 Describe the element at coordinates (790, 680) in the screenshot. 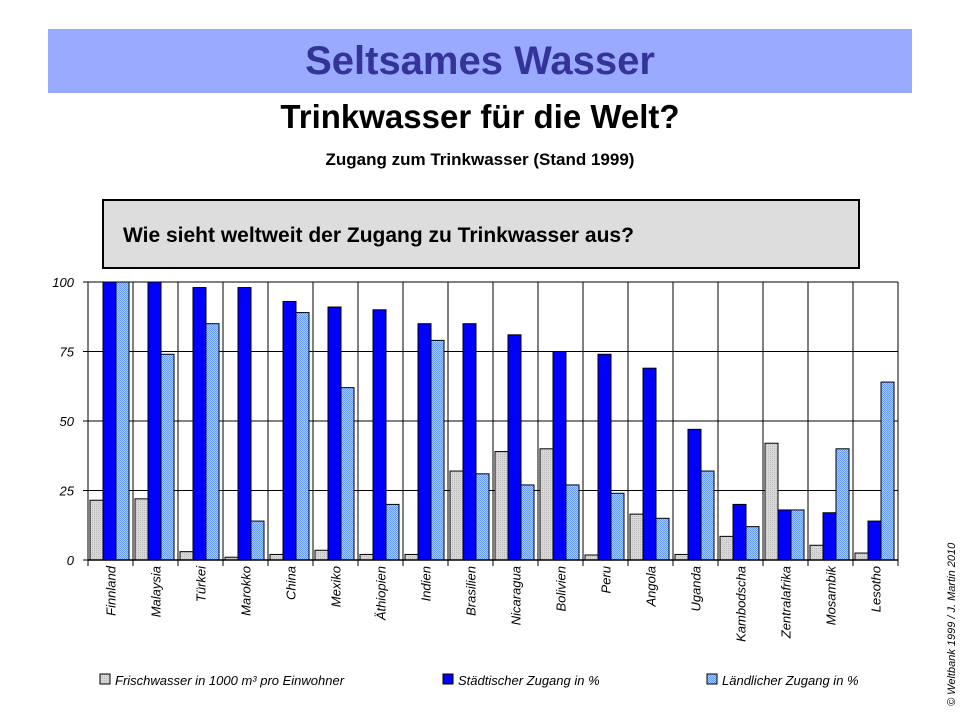

I see `legend-label: Ländlicher Zugang in %` at that location.